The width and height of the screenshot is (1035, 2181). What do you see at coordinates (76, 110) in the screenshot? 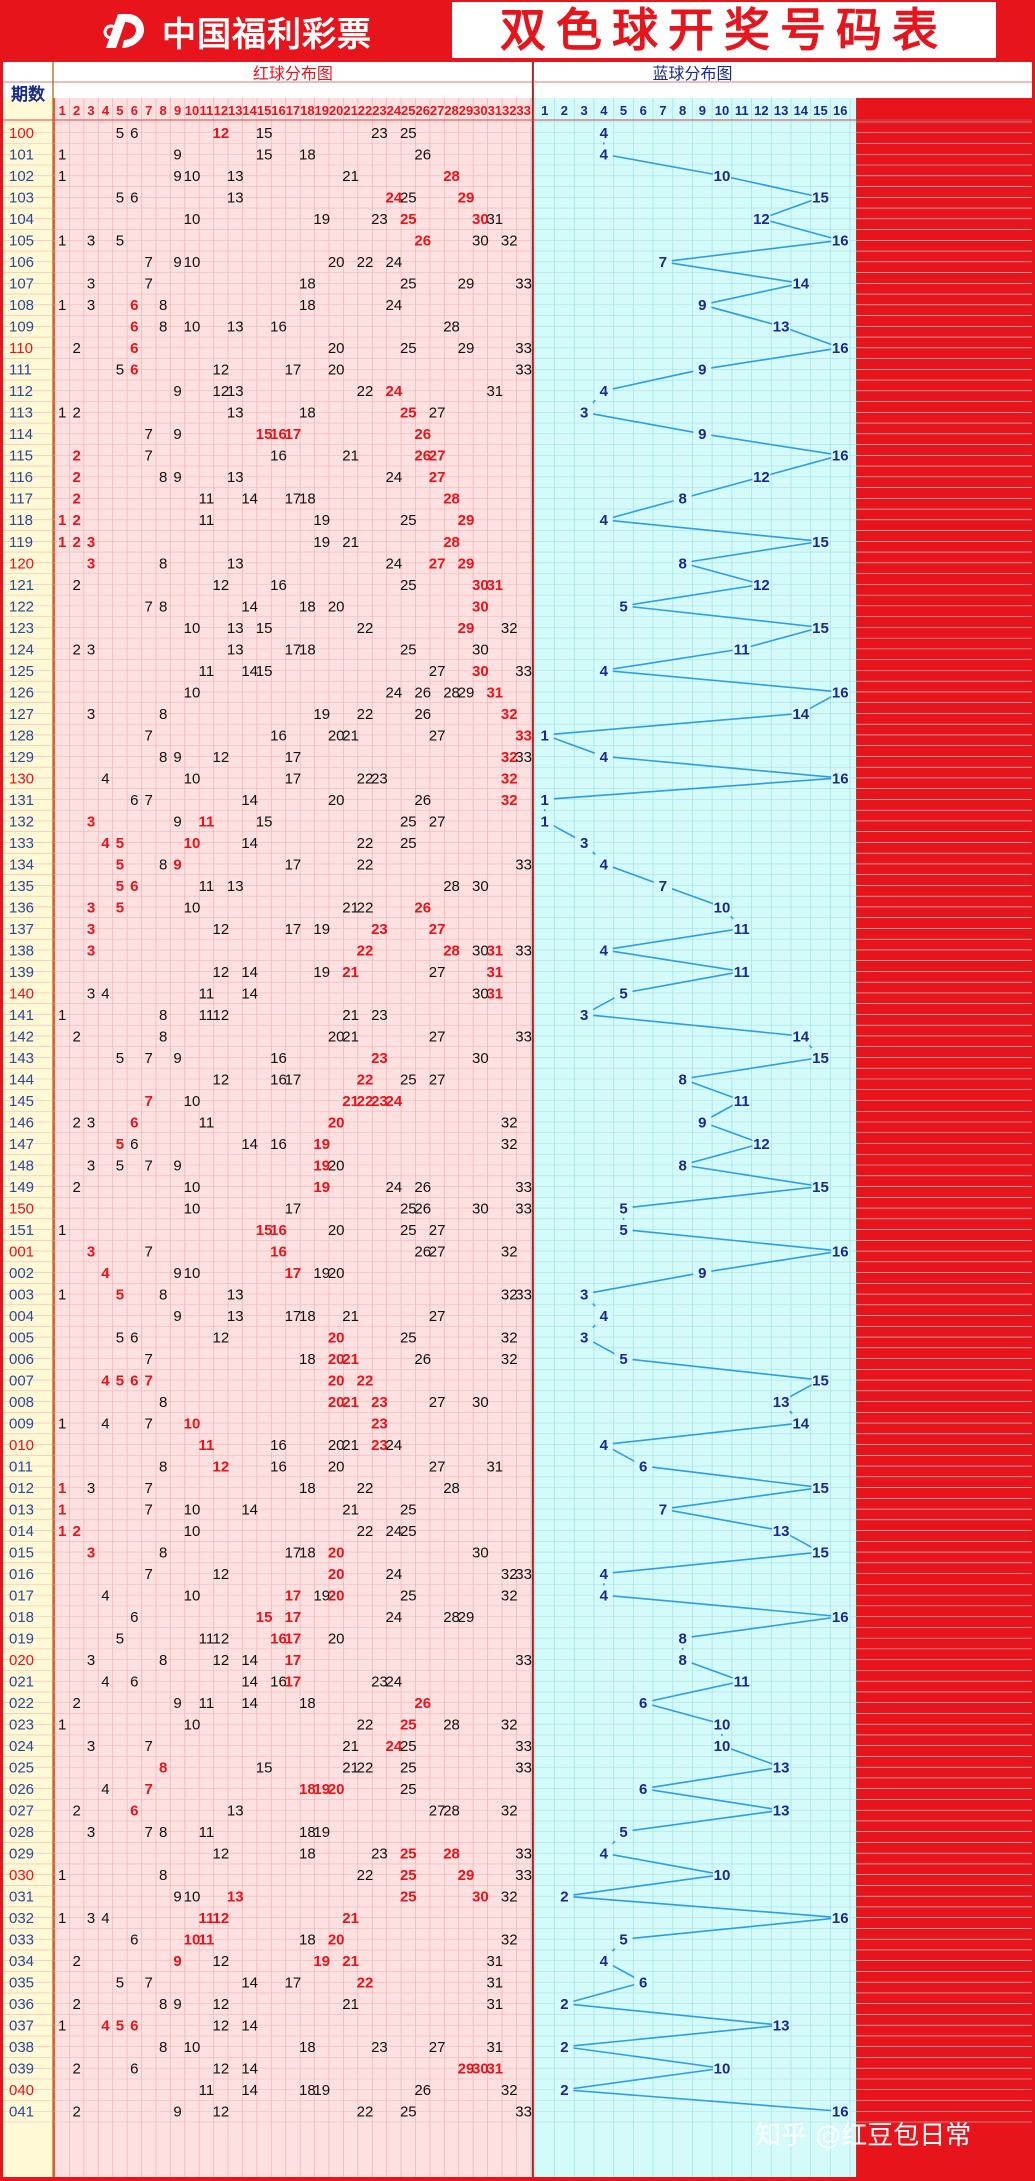
I see `red-column-number: 2` at bounding box center [76, 110].